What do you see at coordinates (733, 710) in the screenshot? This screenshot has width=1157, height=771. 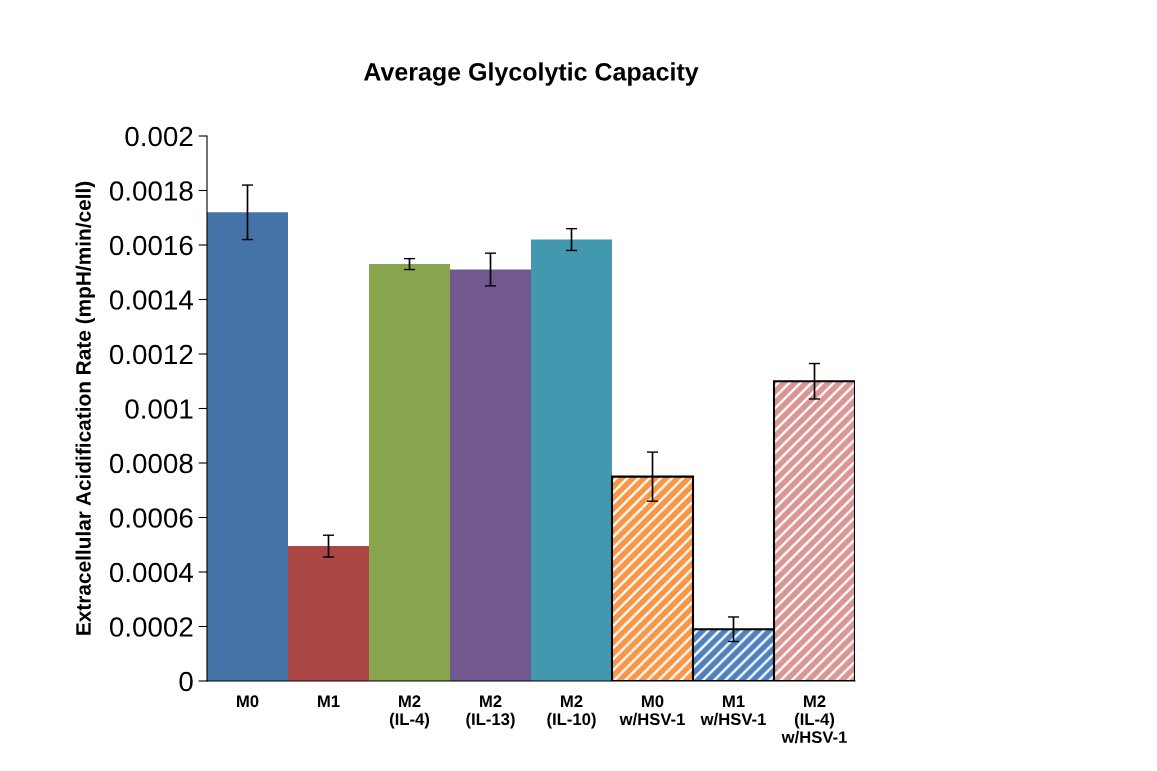 I see `x-tick-label: M1 w/HSV-1` at bounding box center [733, 710].